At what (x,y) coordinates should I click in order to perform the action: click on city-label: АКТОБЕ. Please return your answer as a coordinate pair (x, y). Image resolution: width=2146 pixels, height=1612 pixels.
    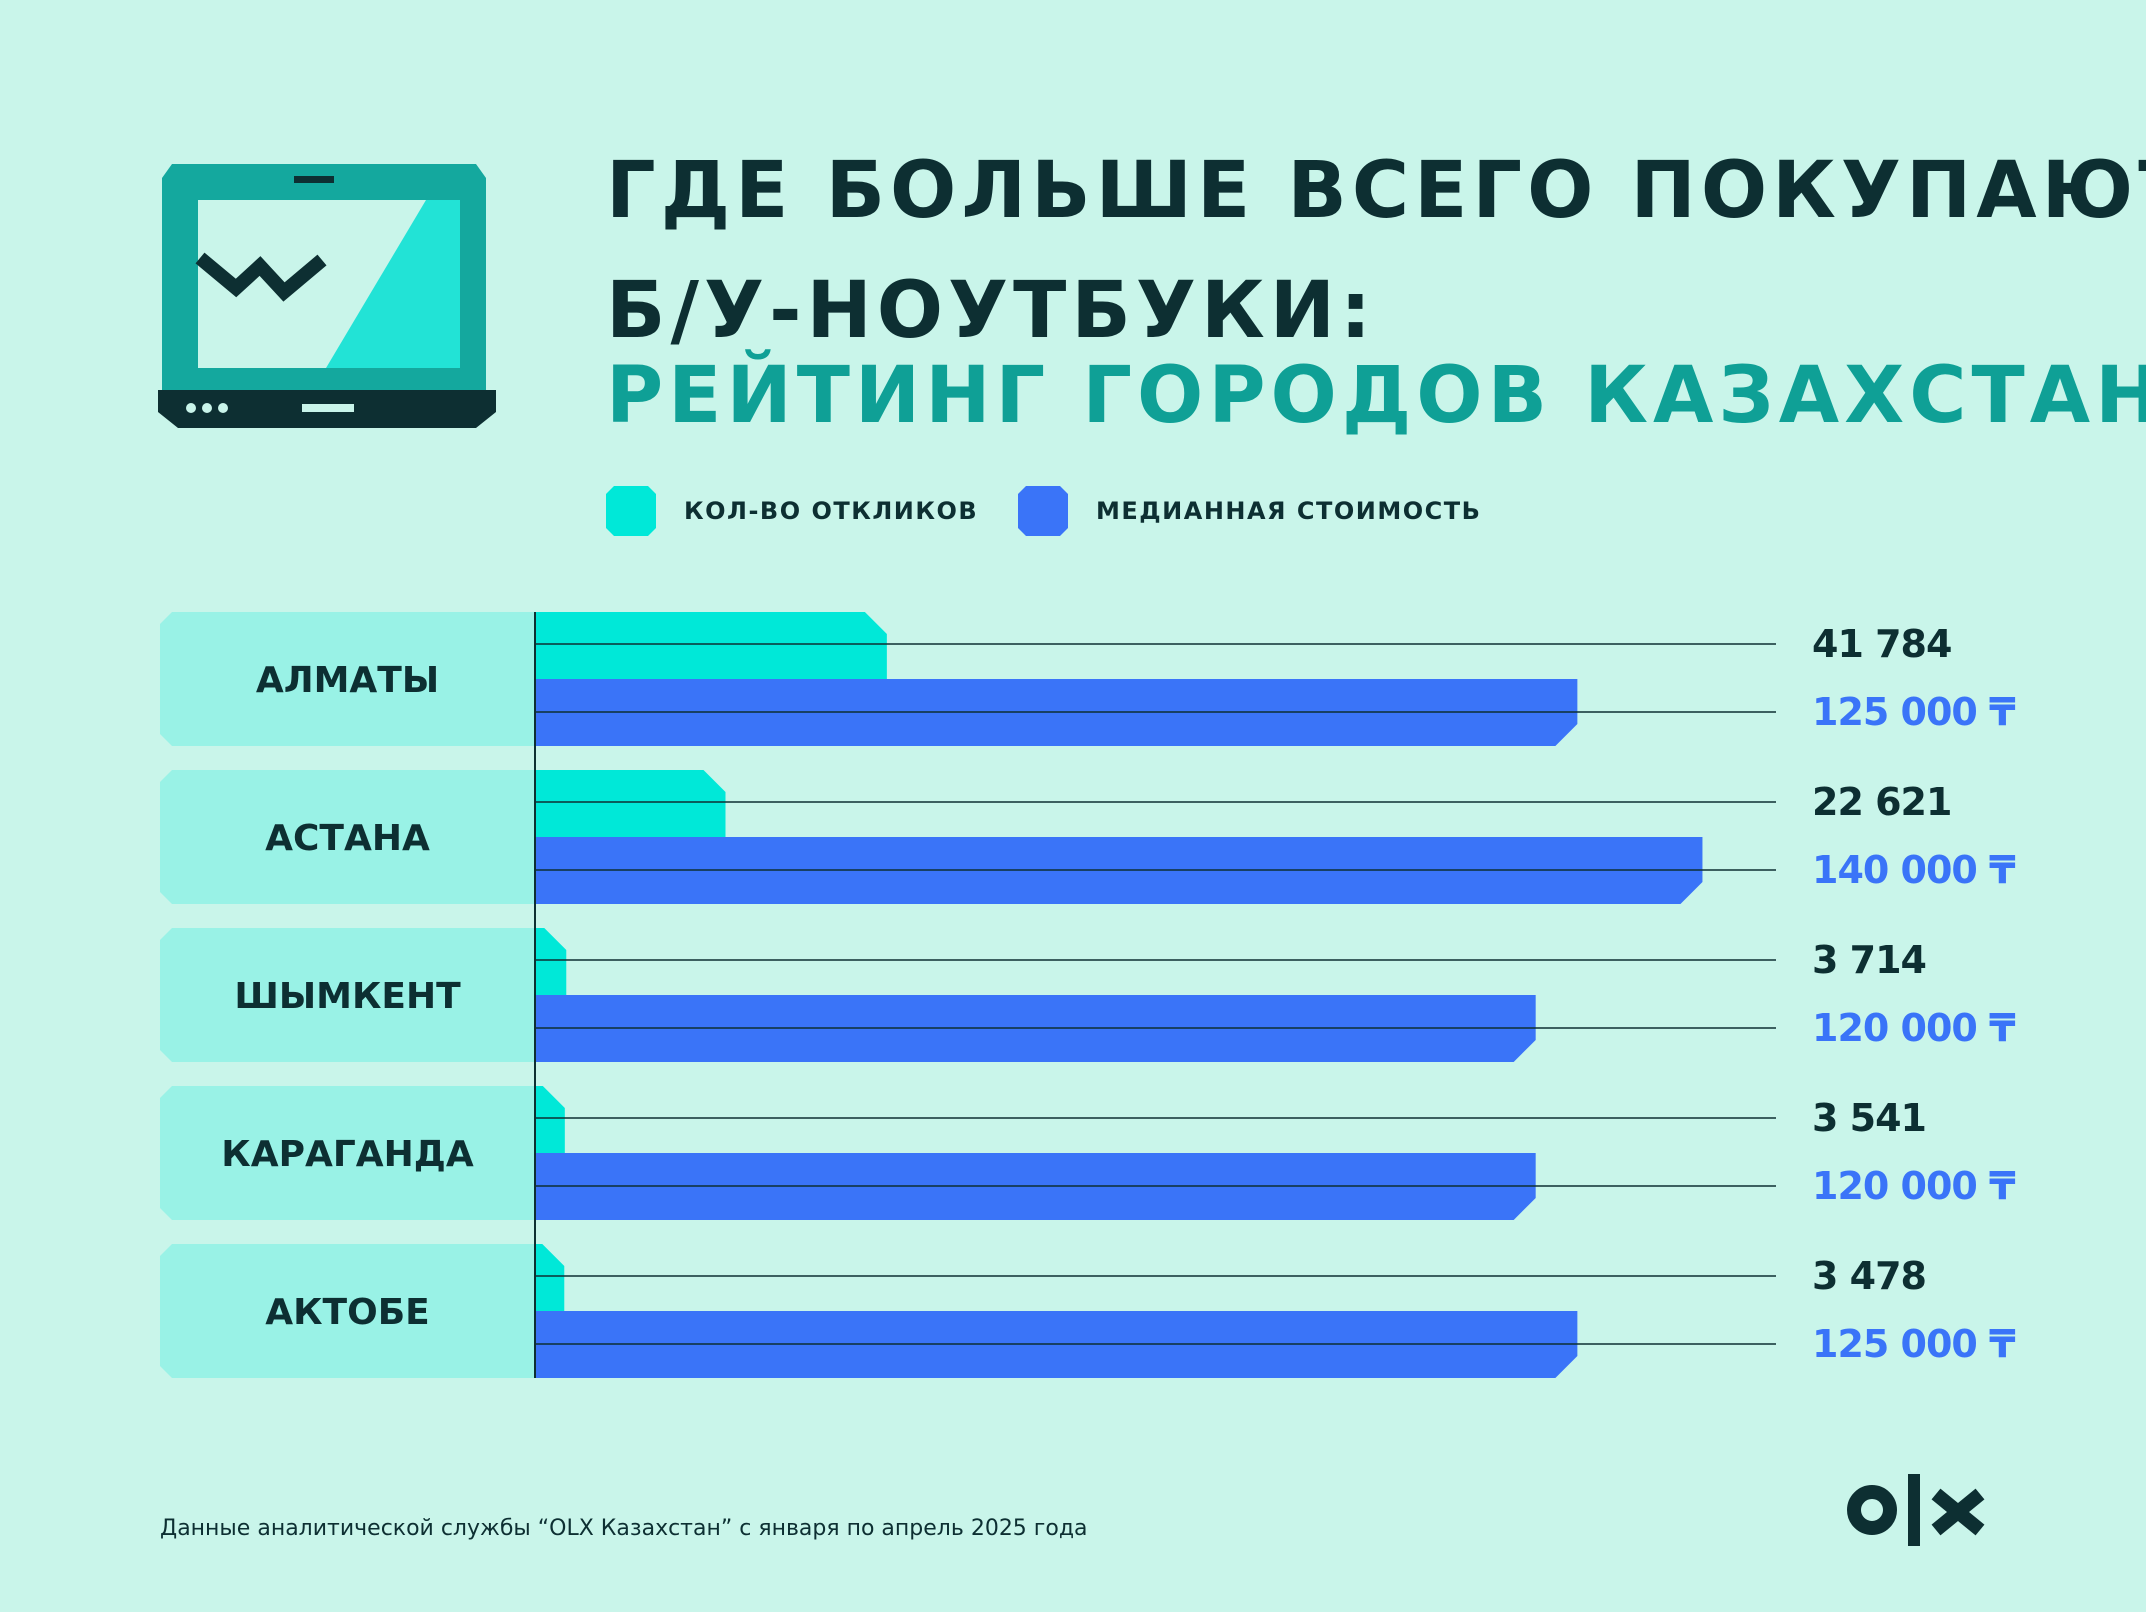
    Looking at the image, I should click on (347, 1312).